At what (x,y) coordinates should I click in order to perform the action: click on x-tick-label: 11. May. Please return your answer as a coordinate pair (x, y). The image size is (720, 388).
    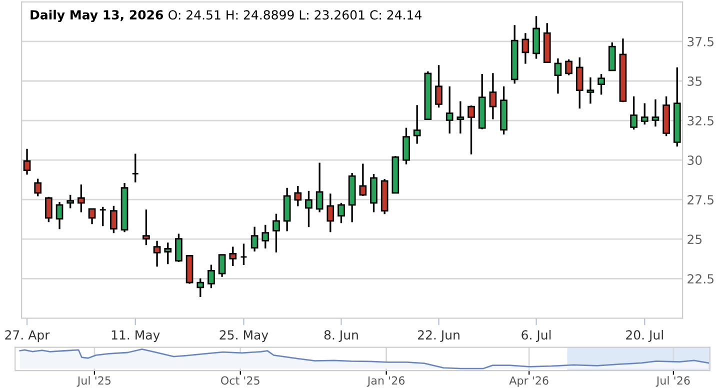
    Looking at the image, I should click on (136, 336).